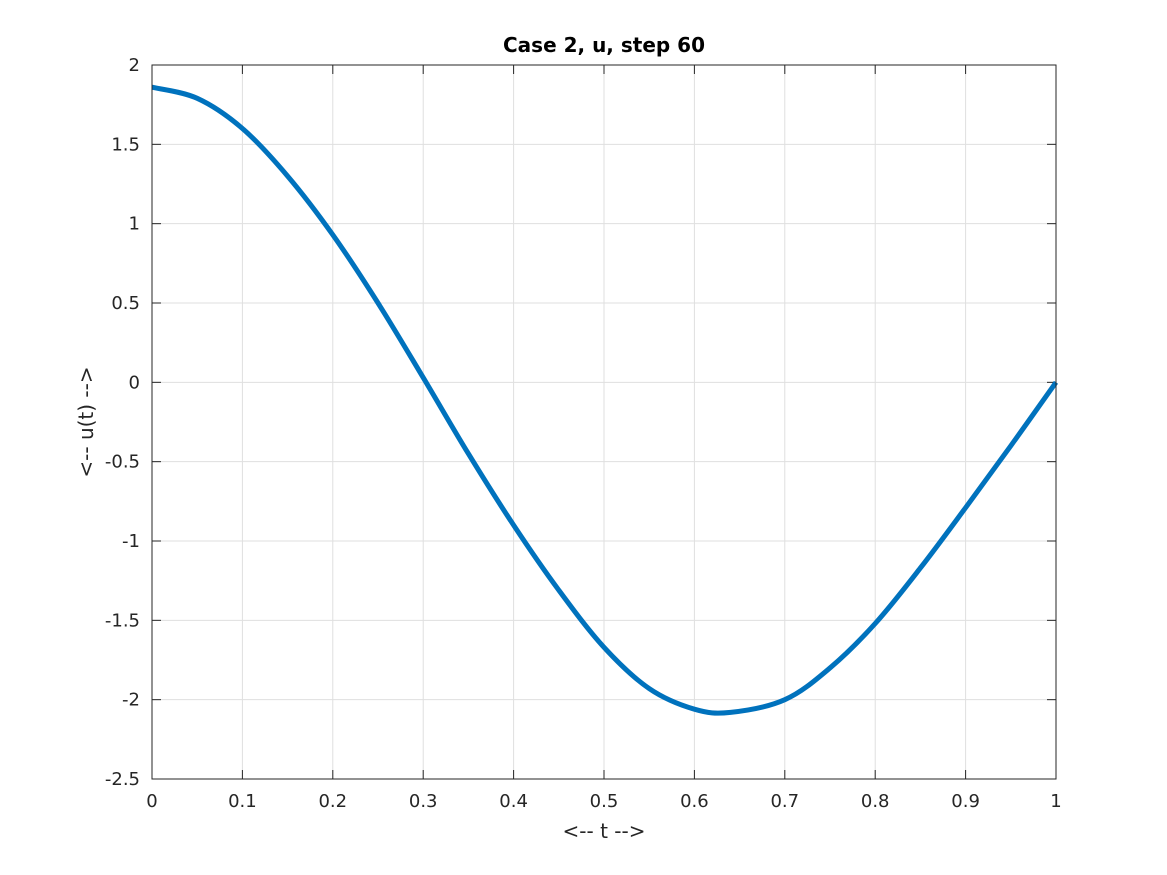 The width and height of the screenshot is (1167, 875). I want to click on y-tick-label: -1, so click(131, 541).